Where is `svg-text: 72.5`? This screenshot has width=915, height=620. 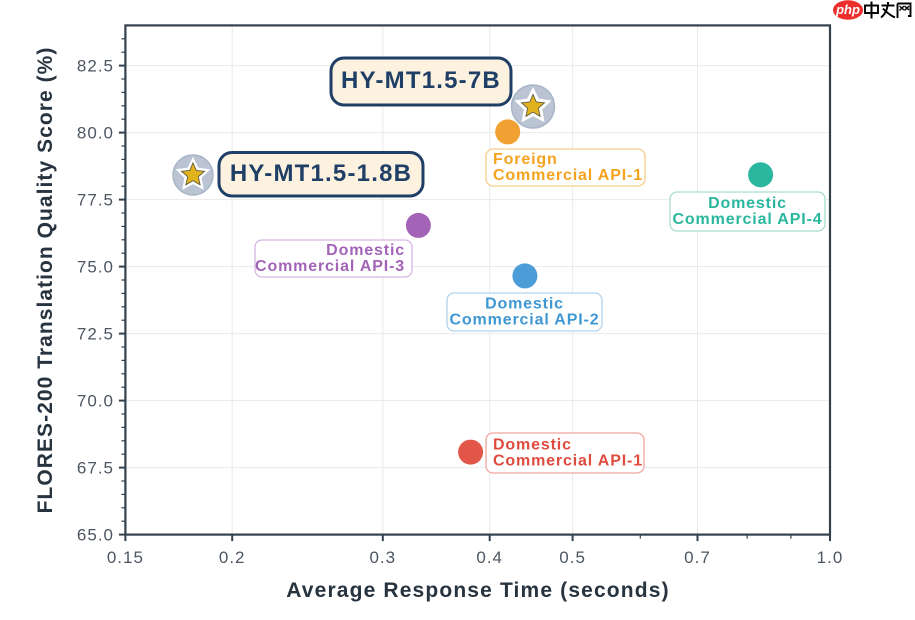 svg-text: 72.5 is located at coordinates (95, 334).